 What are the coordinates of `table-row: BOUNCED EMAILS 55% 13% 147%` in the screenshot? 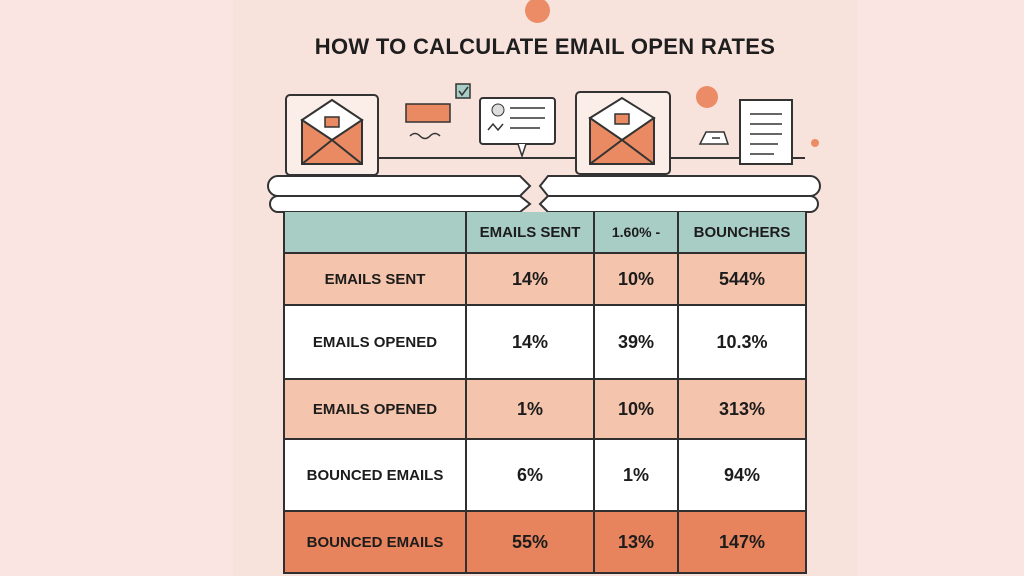 It's located at (545, 543).